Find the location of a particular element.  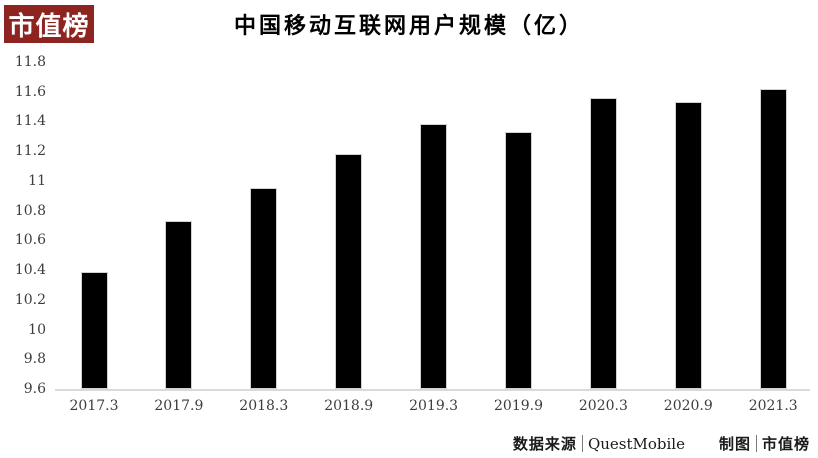

y-axis-tick-label: 9.8 is located at coordinates (34, 359).